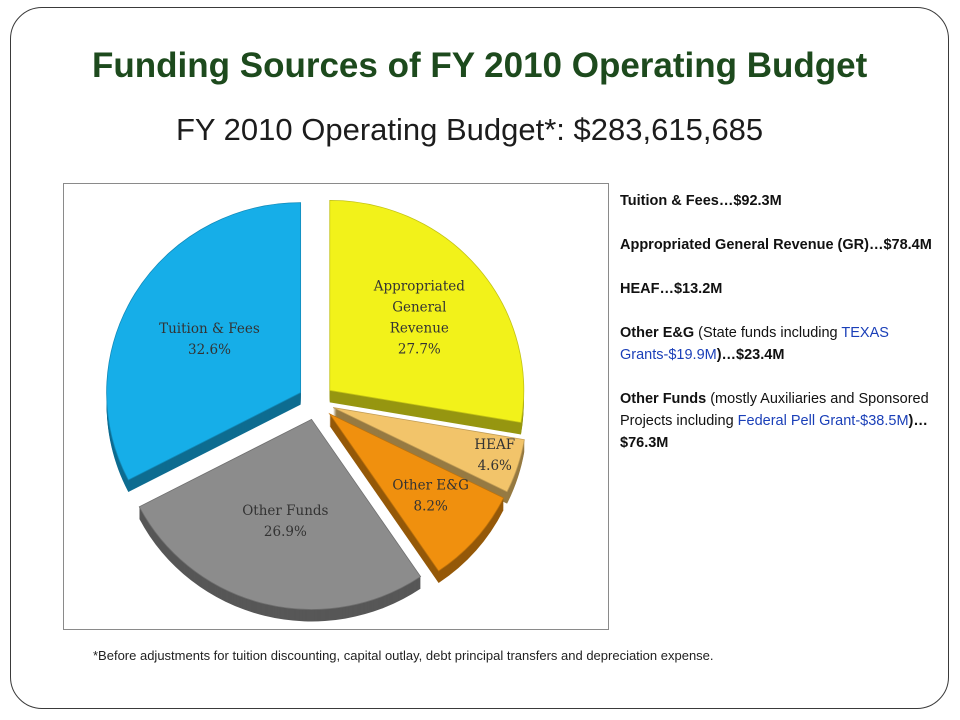 This screenshot has width=960, height=720. I want to click on legend-gr-text: Appropriated General Revenue (GR)…$78.4M, so click(776, 245).